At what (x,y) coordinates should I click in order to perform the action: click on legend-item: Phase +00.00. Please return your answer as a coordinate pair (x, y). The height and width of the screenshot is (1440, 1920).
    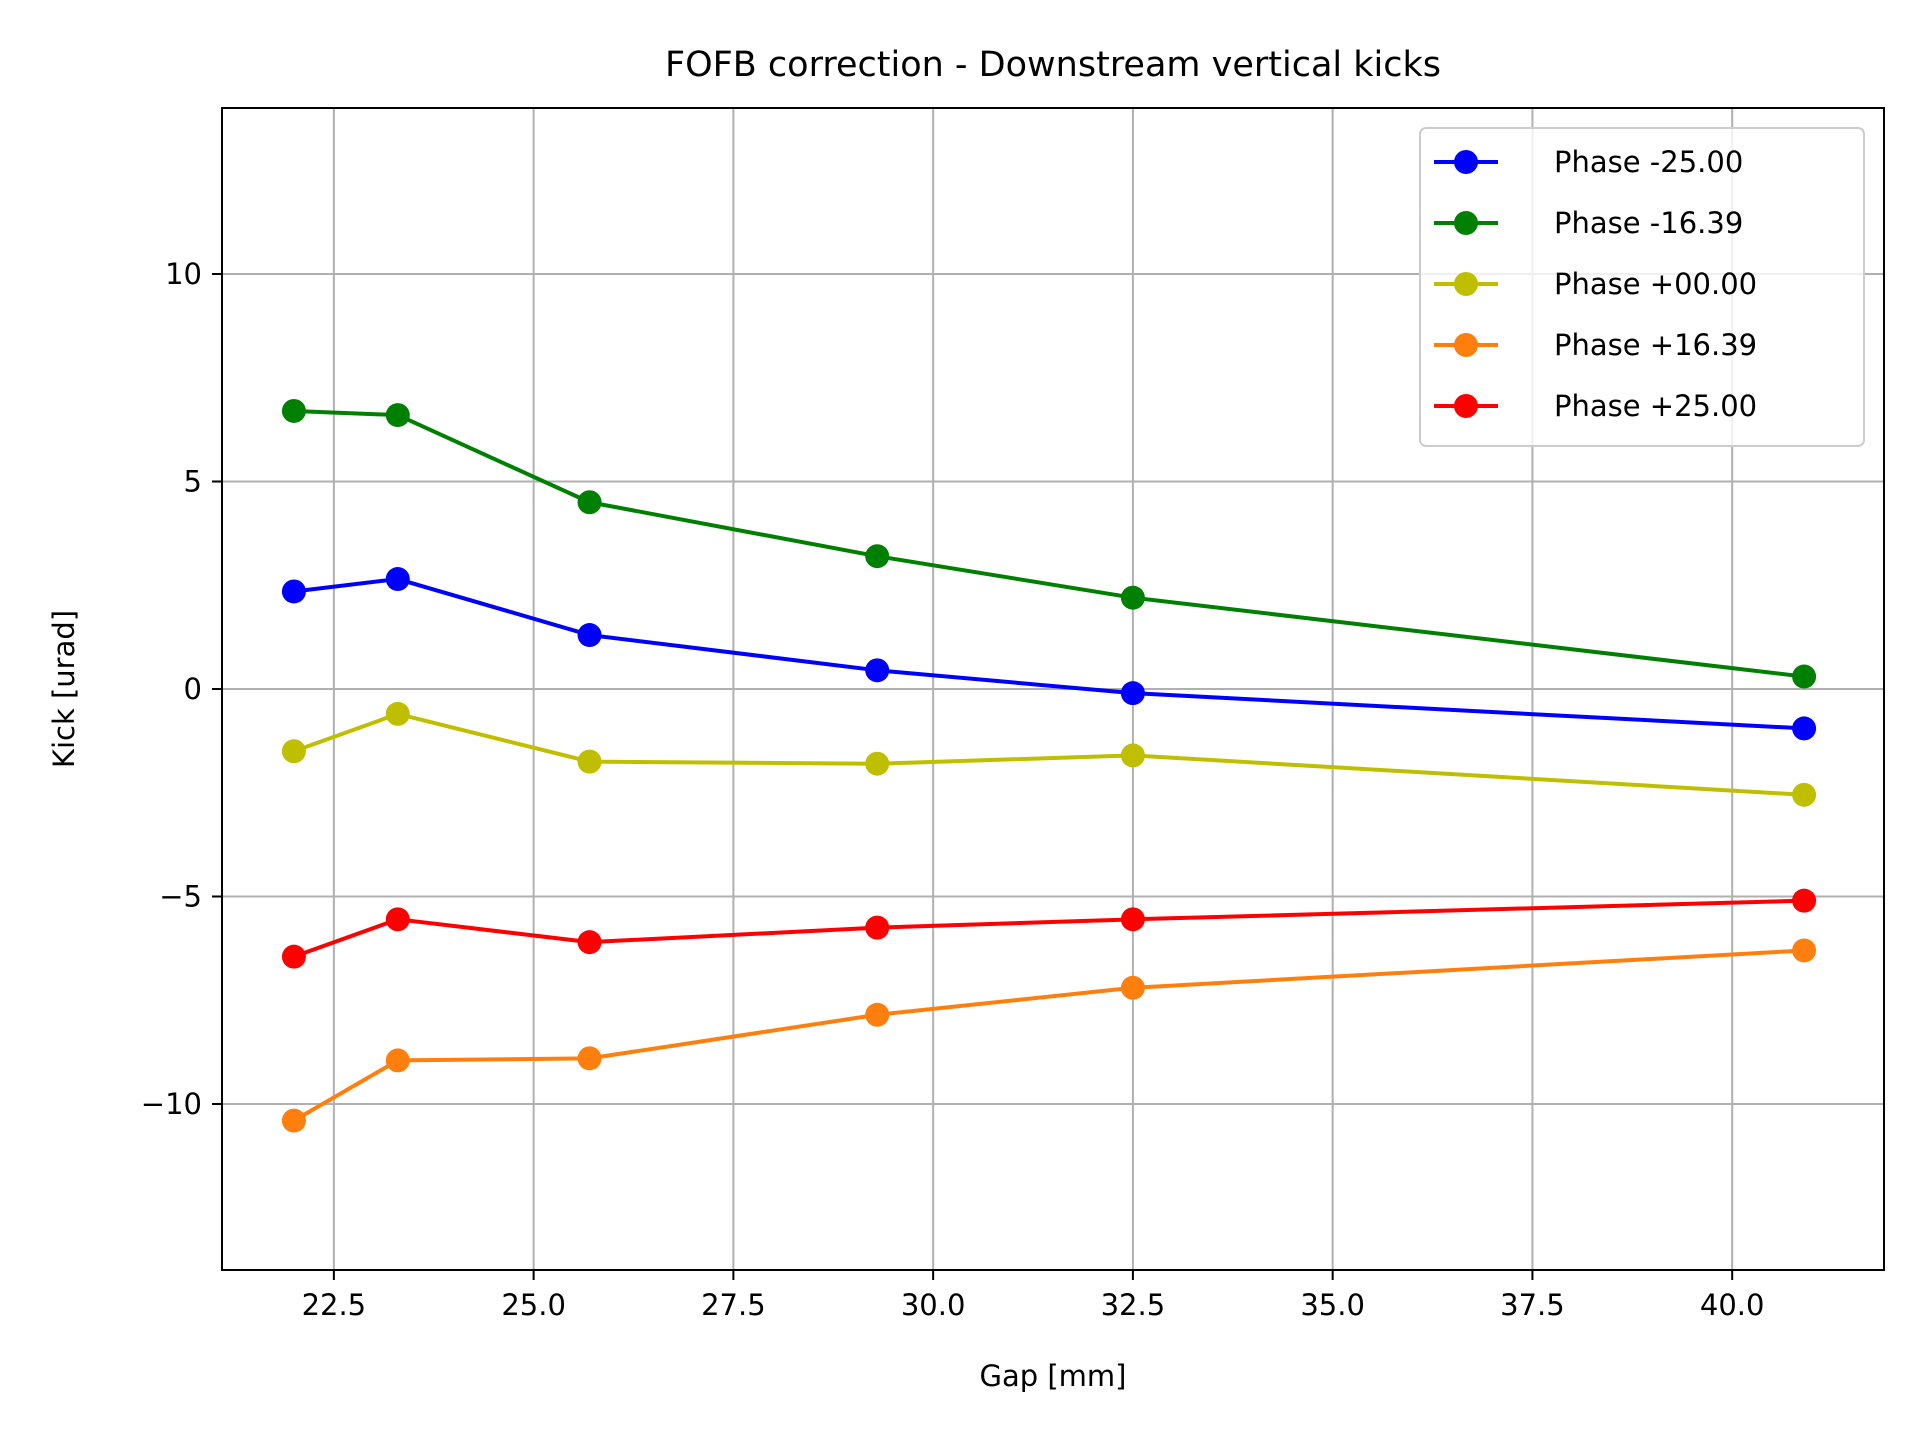
    Looking at the image, I should click on (1595, 284).